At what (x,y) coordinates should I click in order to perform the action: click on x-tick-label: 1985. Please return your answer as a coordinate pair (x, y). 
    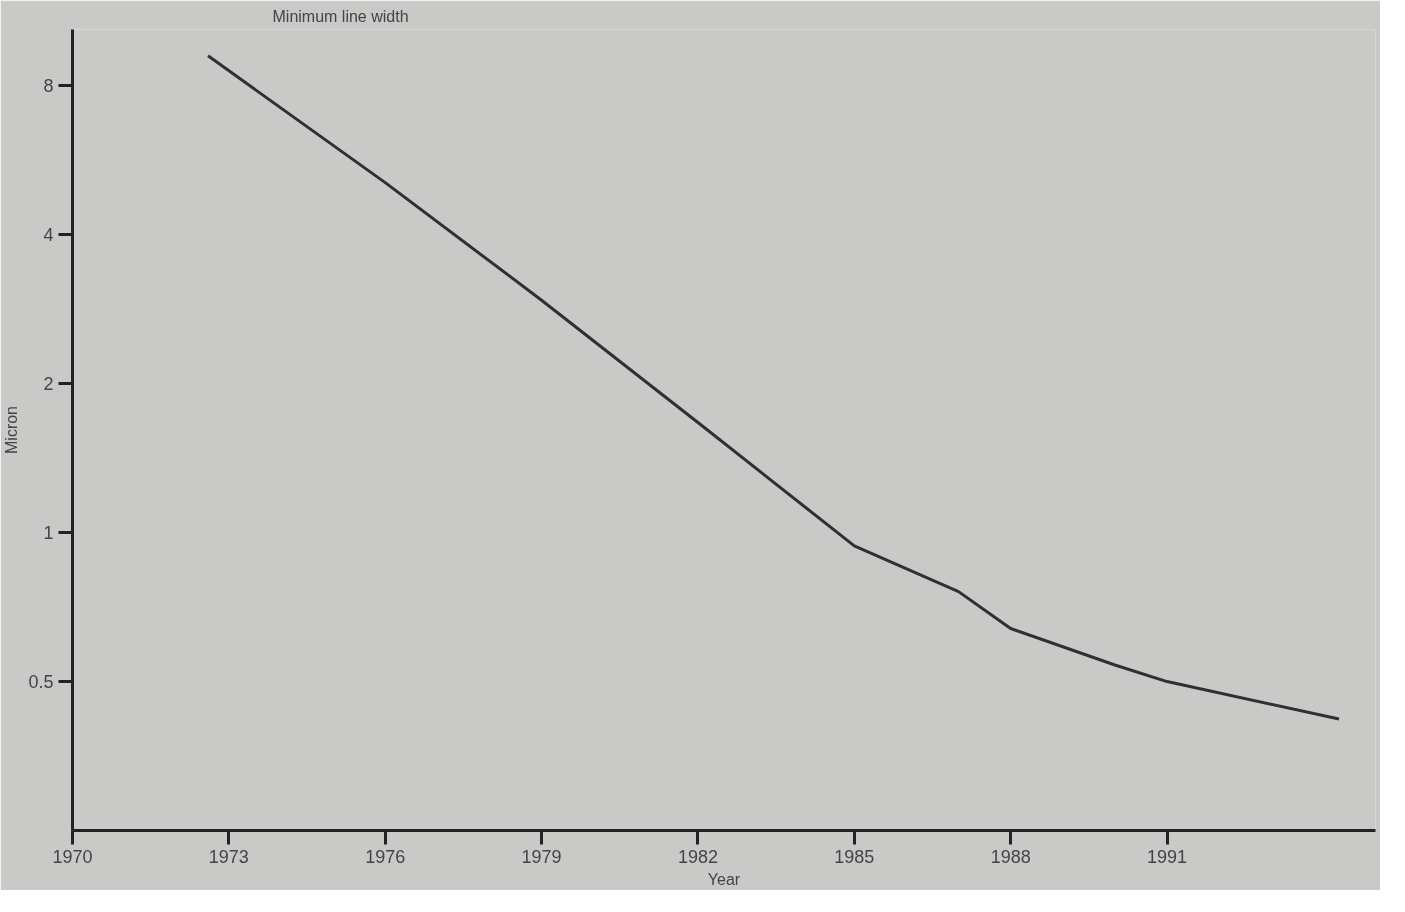
    Looking at the image, I should click on (854, 856).